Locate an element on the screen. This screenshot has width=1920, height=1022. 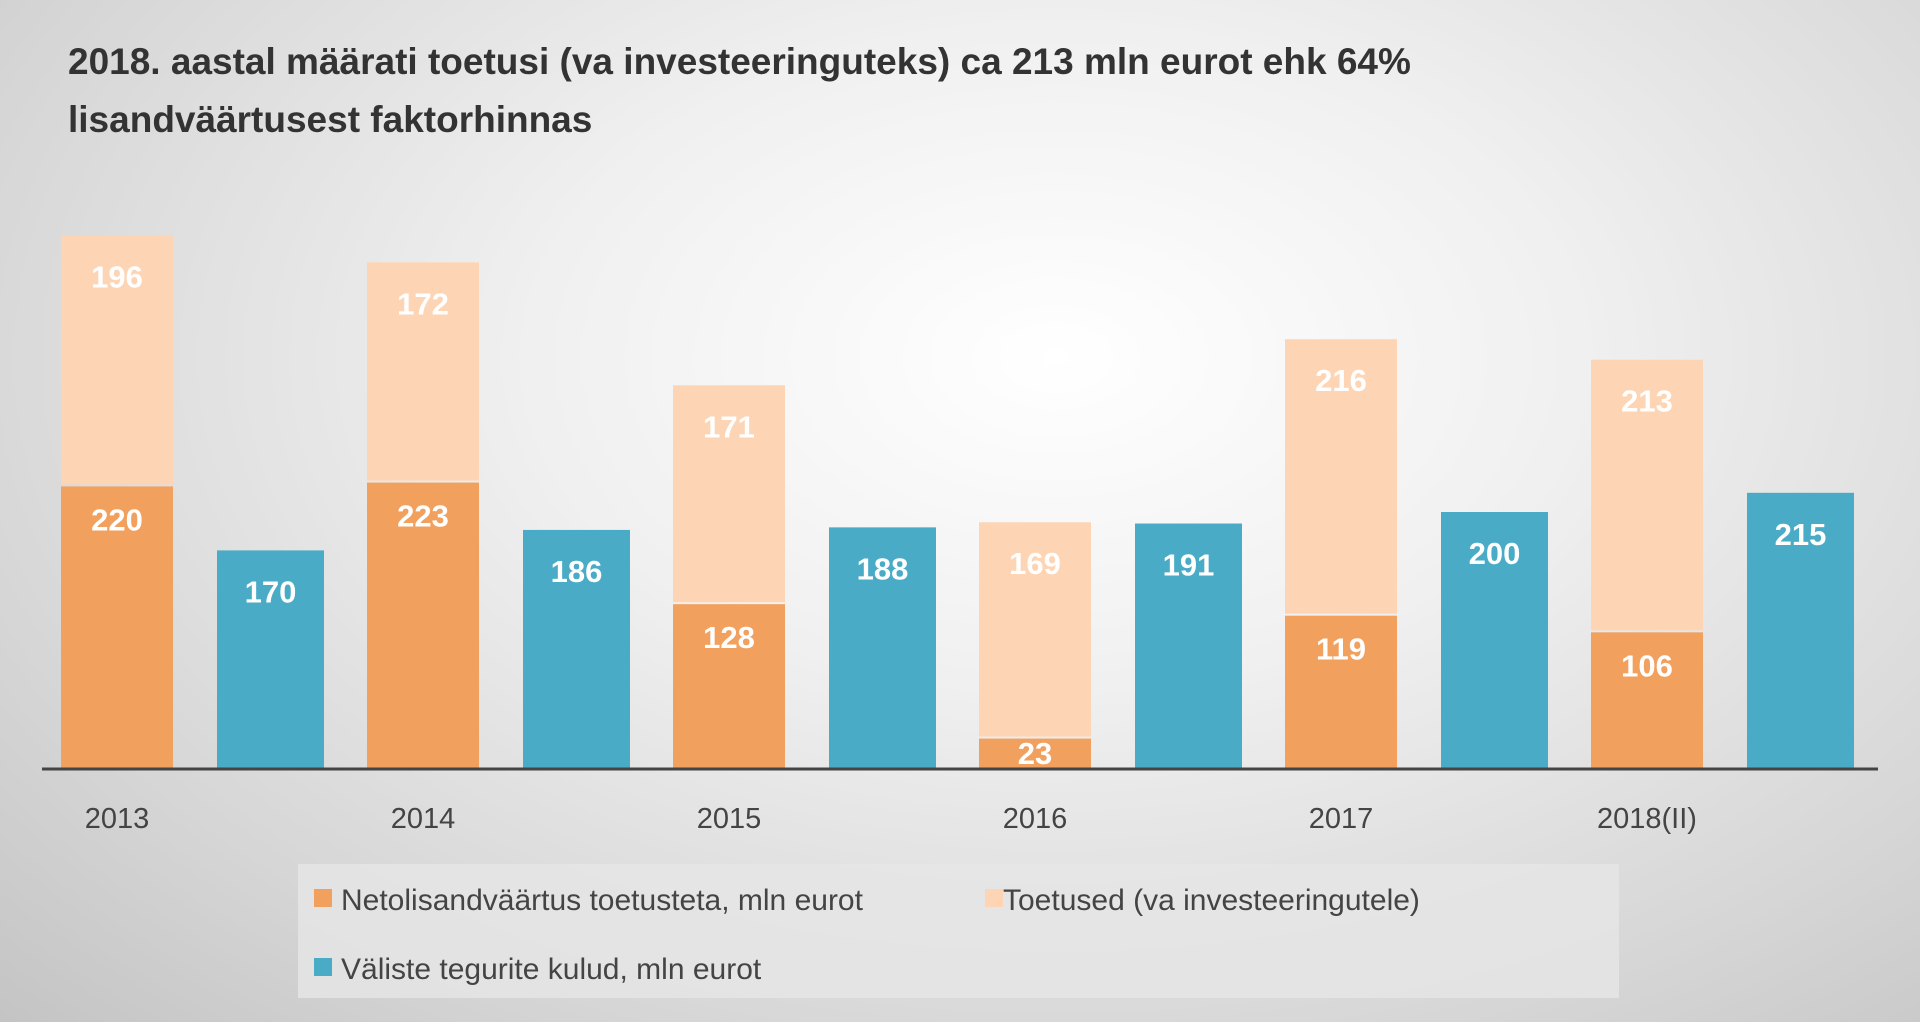
legend-label: Netolisandväärtus toetusteta, mln eurot is located at coordinates (602, 900).